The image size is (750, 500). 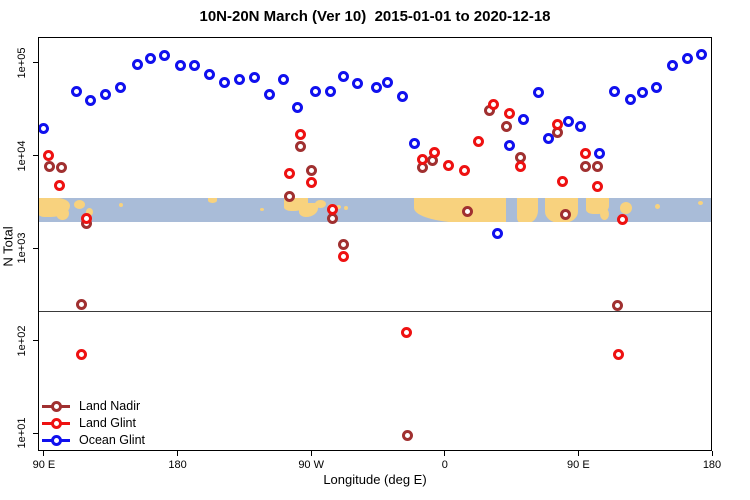 I want to click on y-tick-label: 1e+02, so click(x=22, y=340).